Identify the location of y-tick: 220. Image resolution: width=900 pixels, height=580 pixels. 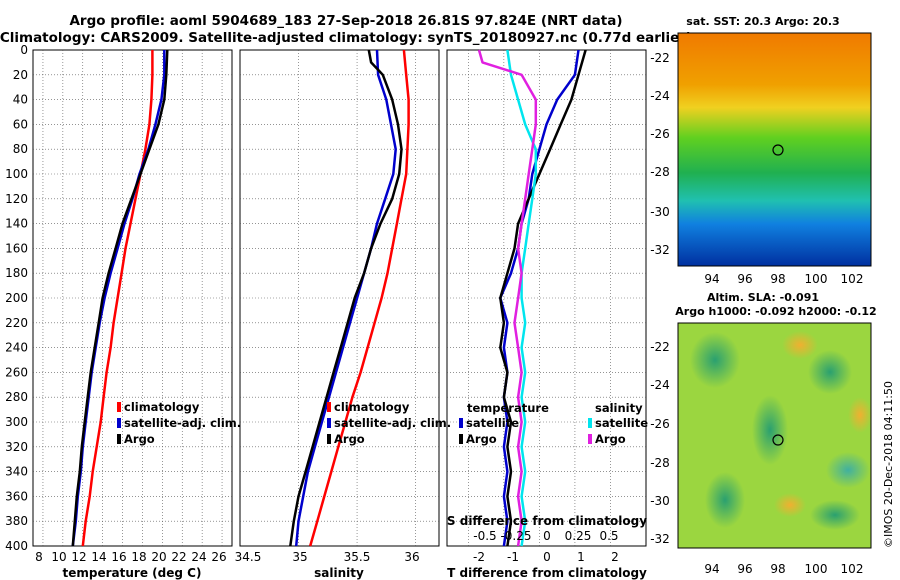
(16, 323).